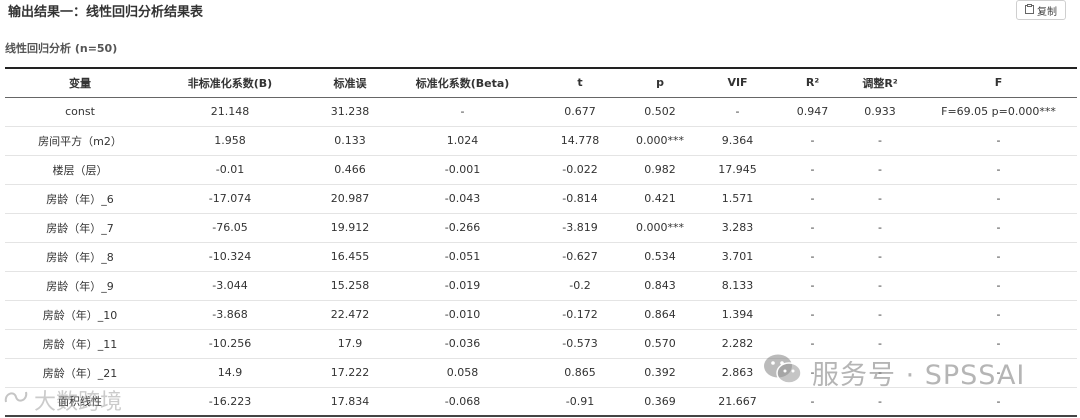 This screenshot has height=418, width=1080. What do you see at coordinates (737, 169) in the screenshot?
I see `table-cell: 17.945` at bounding box center [737, 169].